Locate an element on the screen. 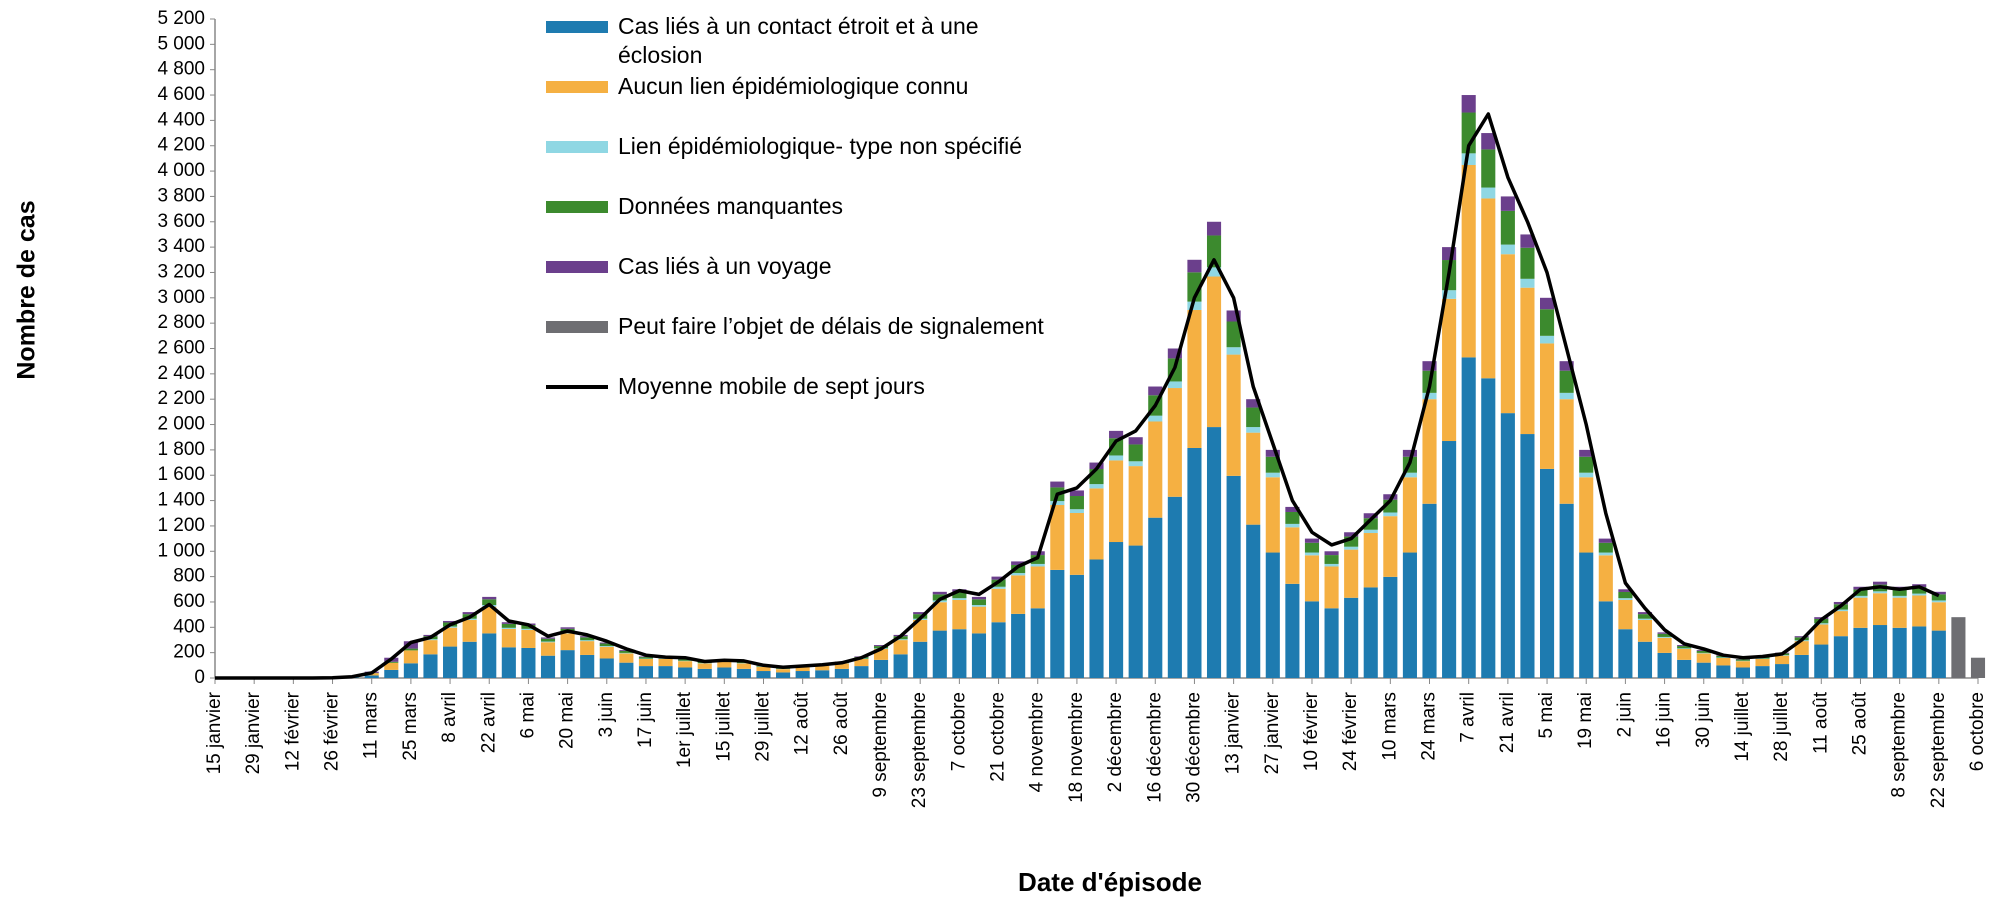 This screenshot has height=898, width=2004. x-tick-label: 19 mai is located at coordinates (1585, 720).